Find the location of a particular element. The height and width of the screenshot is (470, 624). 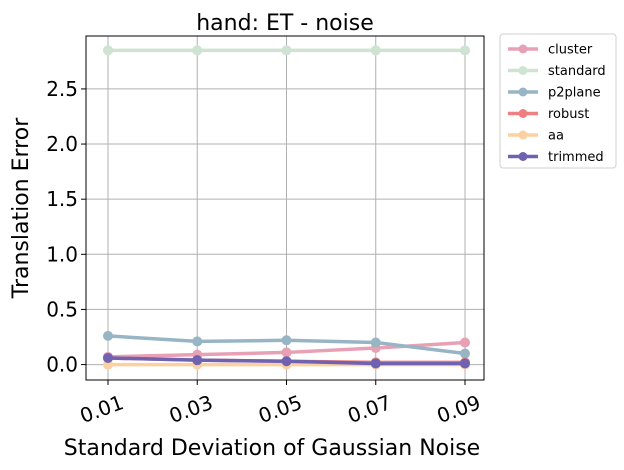

legend-item-cluster: cluster is located at coordinates (550, 50).